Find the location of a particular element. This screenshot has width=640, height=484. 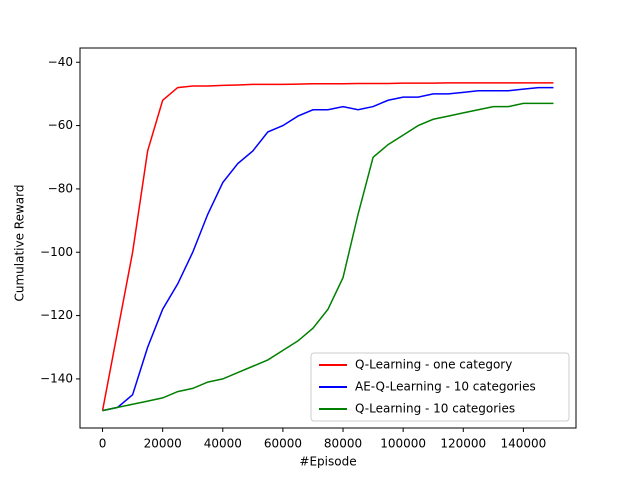

y-tick-label: −80 is located at coordinates (60, 188).